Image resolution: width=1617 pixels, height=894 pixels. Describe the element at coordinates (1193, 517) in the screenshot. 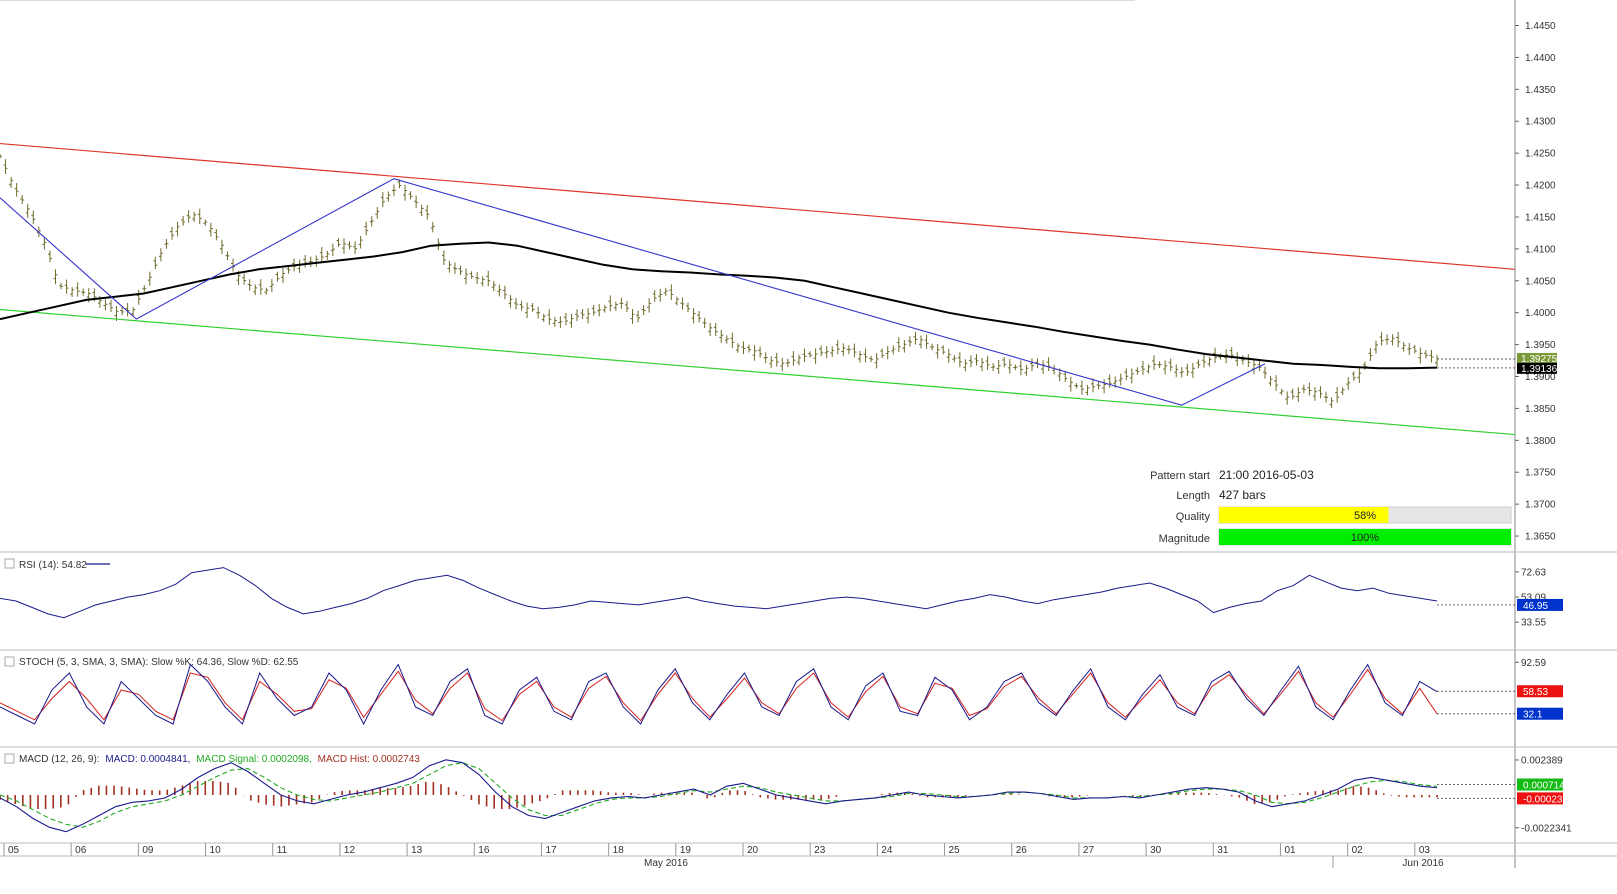

I see `quality-label: Quality` at that location.